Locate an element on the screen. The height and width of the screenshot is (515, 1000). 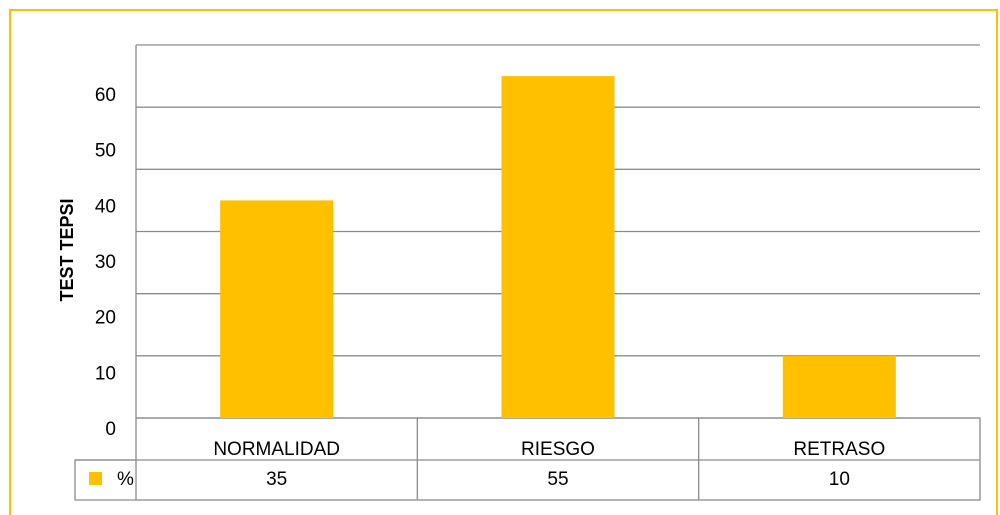
legend-swatch is located at coordinates (95, 478).